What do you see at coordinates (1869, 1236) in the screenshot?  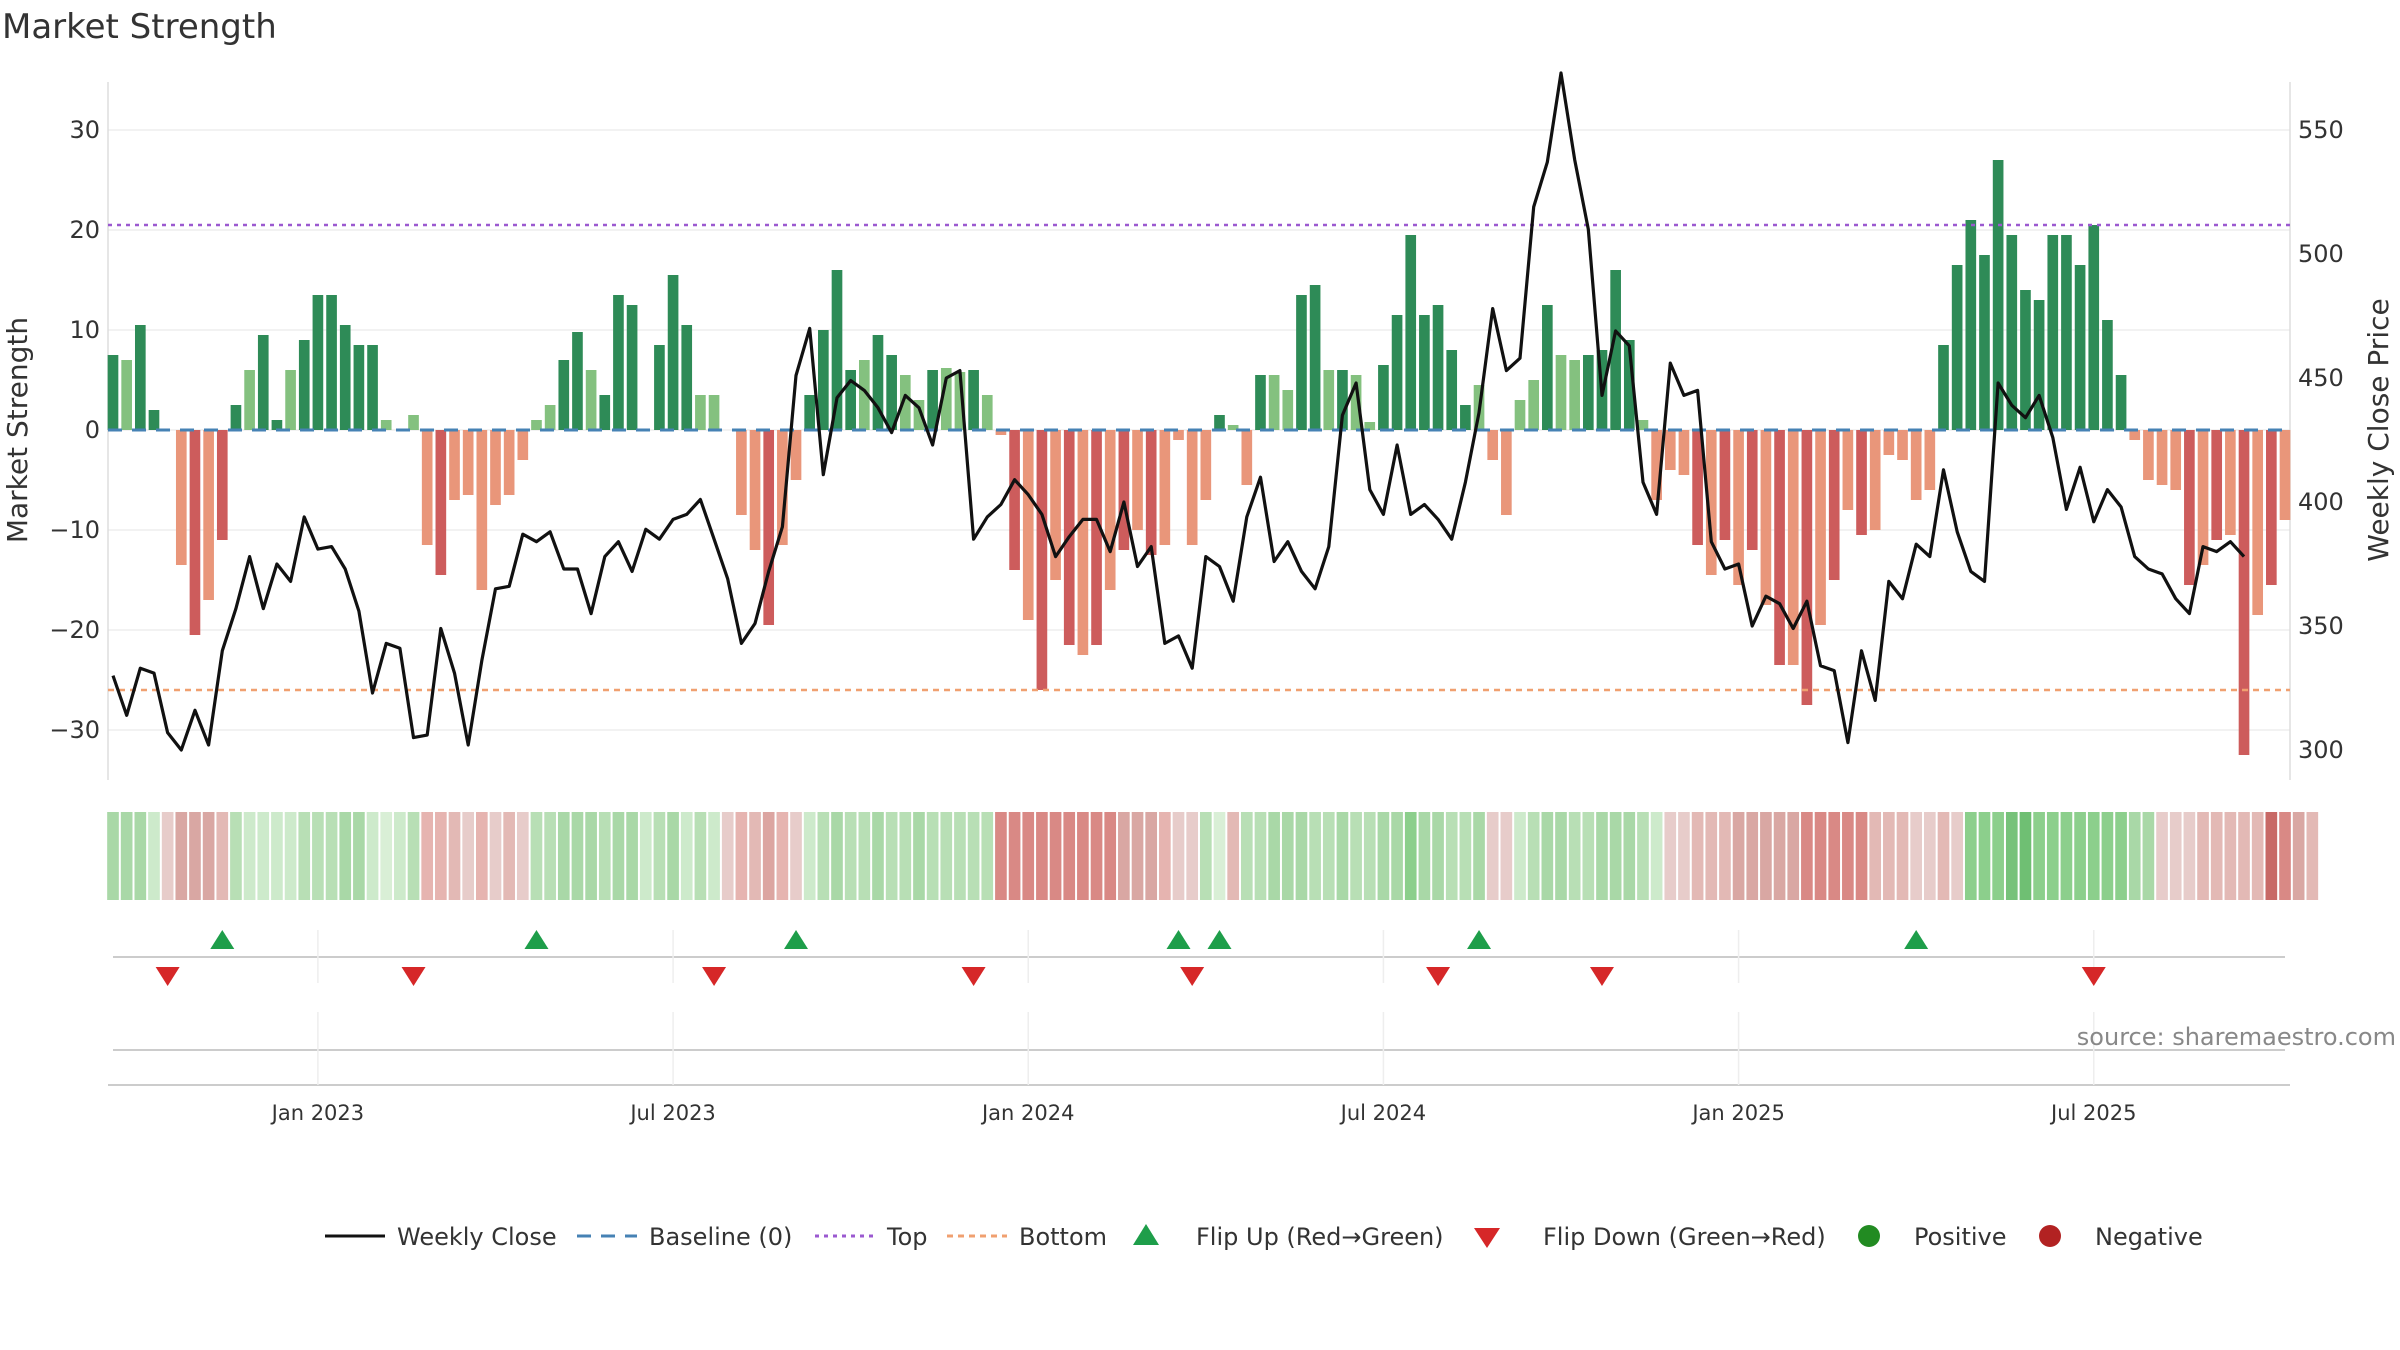 I see `legend-swatch` at bounding box center [1869, 1236].